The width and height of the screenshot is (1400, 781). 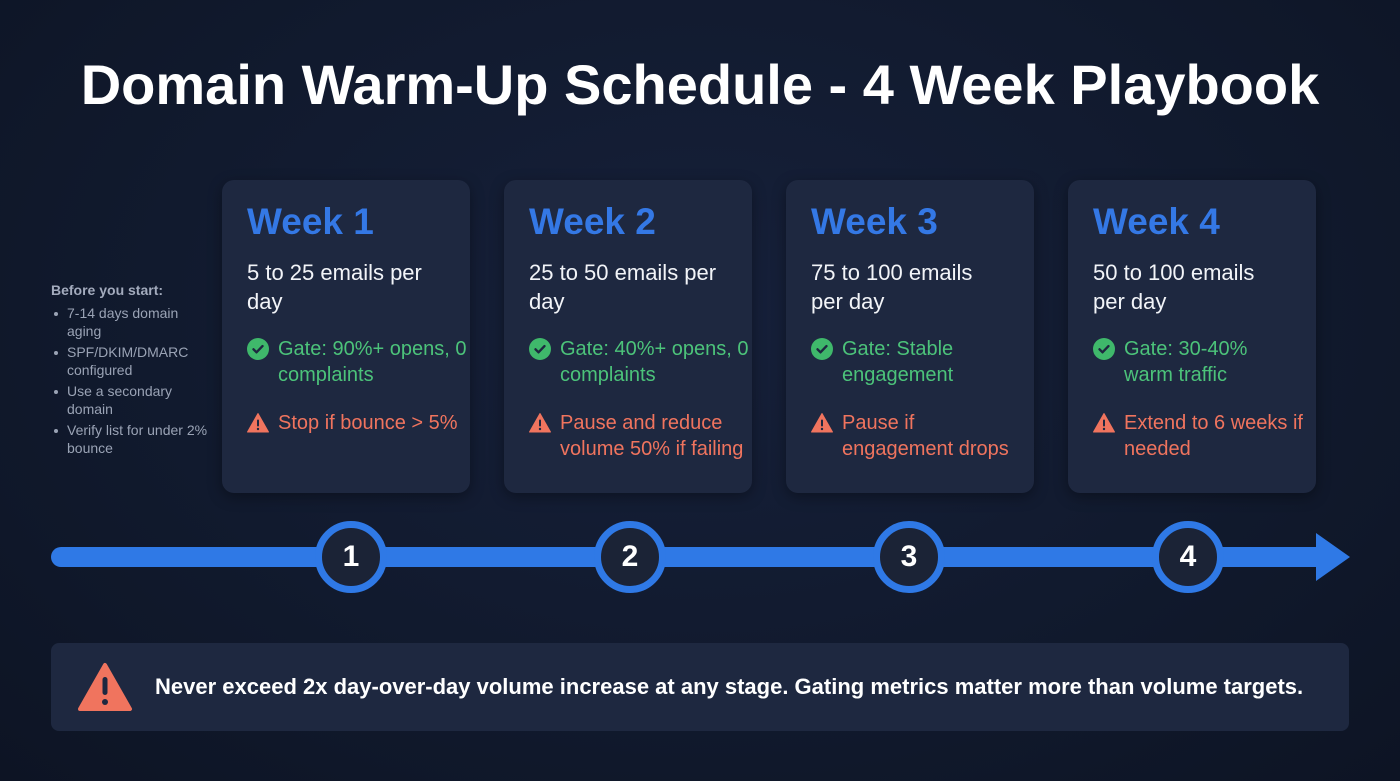 What do you see at coordinates (1174, 287) in the screenshot?
I see `week-volume: 50 to 100 emails per day` at bounding box center [1174, 287].